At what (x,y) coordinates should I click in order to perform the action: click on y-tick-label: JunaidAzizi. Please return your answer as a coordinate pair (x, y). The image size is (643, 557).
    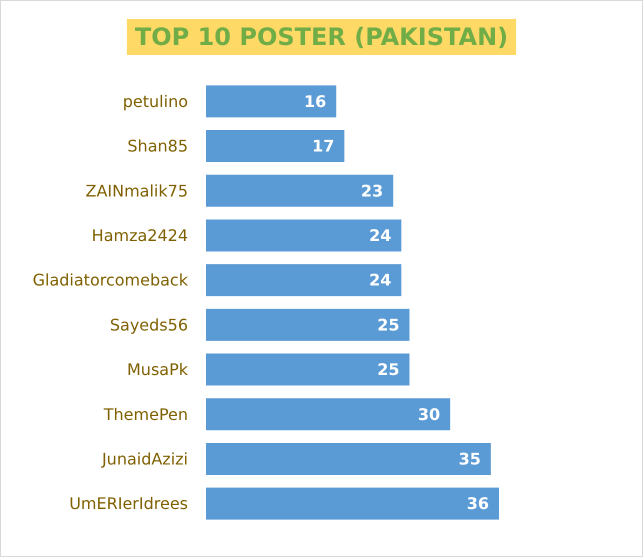
    Looking at the image, I should click on (144, 458).